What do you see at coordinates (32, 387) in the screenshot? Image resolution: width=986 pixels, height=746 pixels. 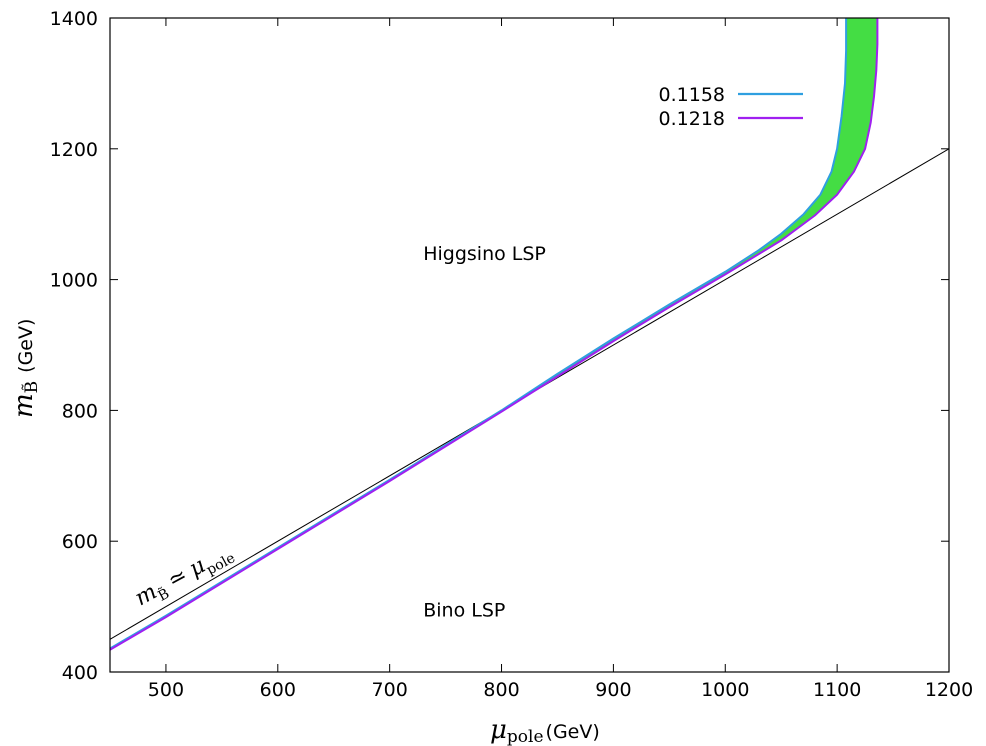 I see `y-axis-subscript: B̃` at bounding box center [32, 387].